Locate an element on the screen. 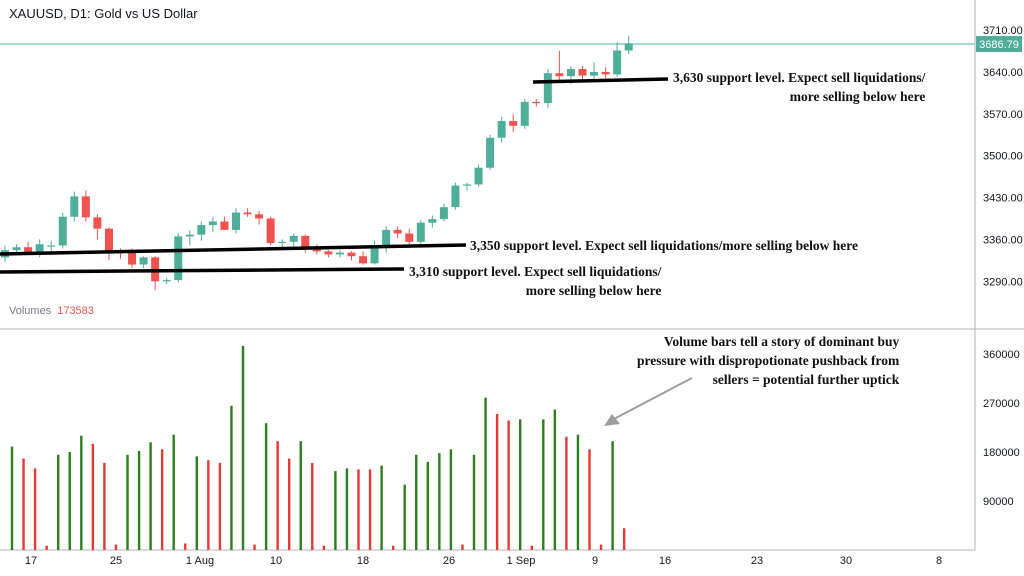 This screenshot has width=1024, height=576. price-tick-label: 3290.00 is located at coordinates (1003, 282).